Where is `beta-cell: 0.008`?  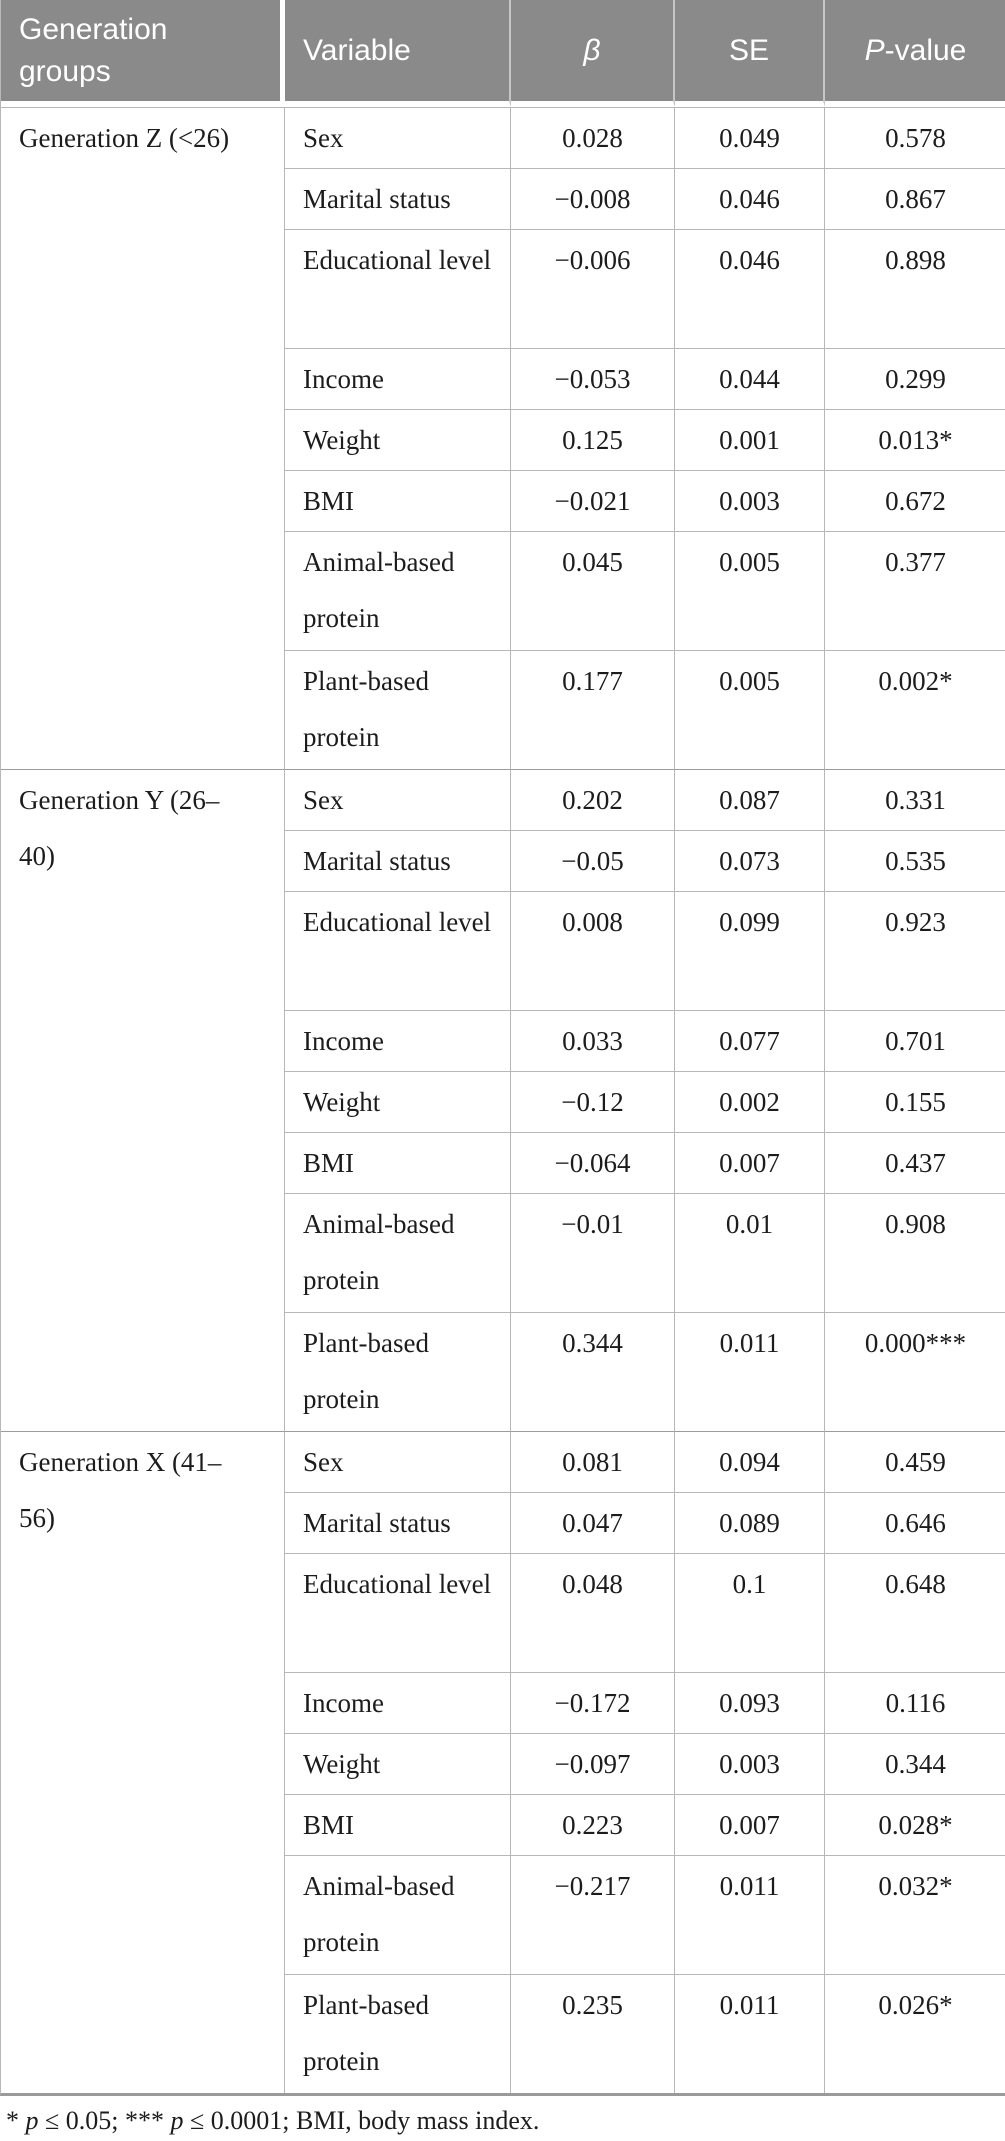
beta-cell: 0.008 is located at coordinates (593, 950).